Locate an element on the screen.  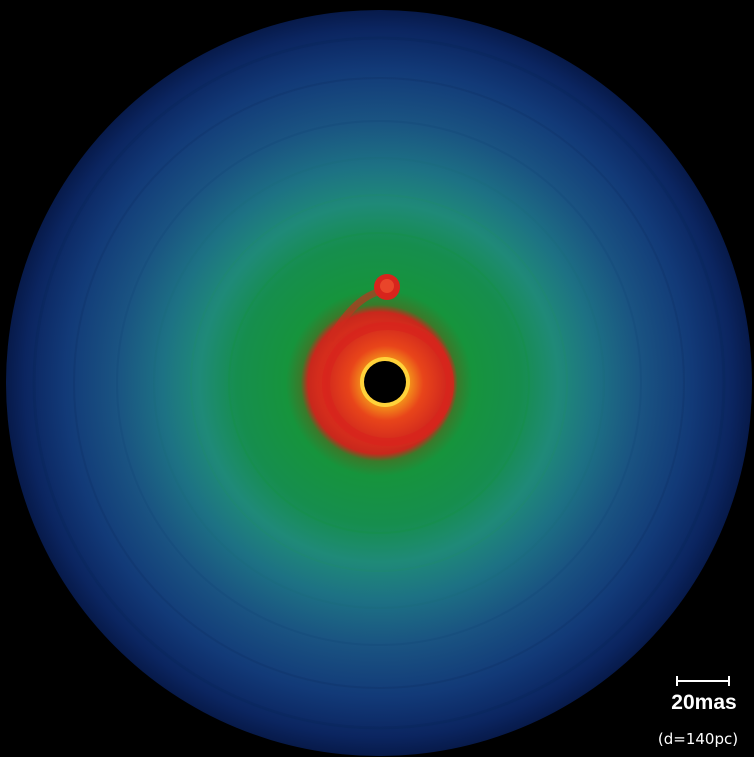
inner-red-ring is located at coordinates (388, 384).